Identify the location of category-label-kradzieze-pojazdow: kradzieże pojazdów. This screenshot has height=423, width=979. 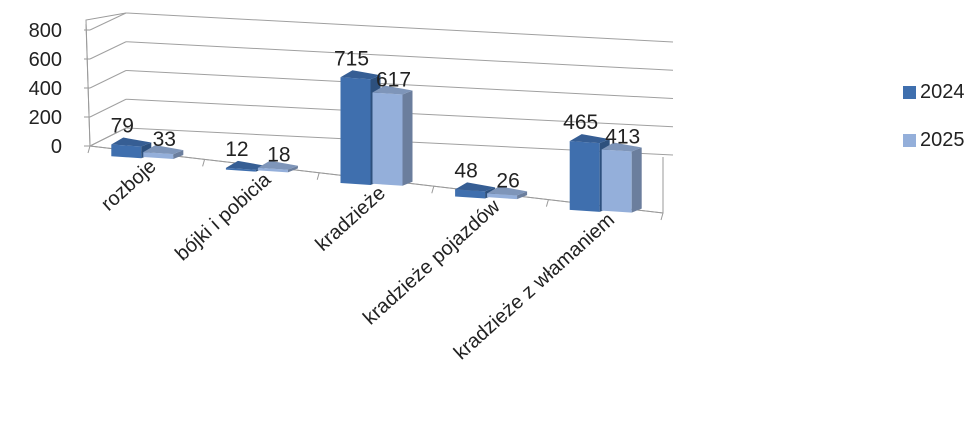
(432, 262).